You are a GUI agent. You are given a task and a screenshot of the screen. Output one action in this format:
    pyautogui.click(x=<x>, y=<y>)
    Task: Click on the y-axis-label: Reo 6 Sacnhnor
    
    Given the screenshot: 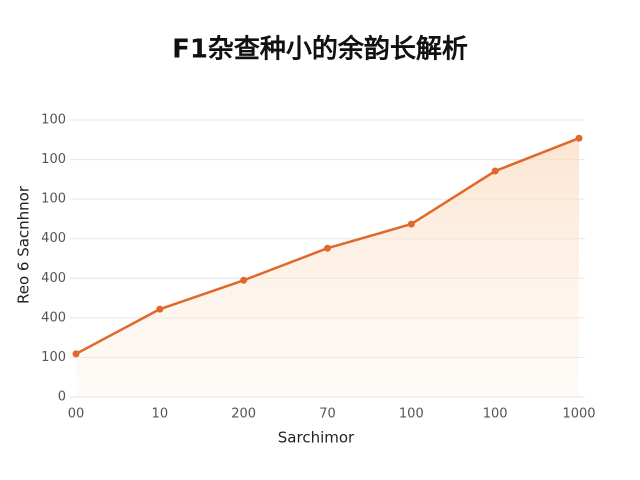 What is the action you would take?
    pyautogui.click(x=24, y=244)
    